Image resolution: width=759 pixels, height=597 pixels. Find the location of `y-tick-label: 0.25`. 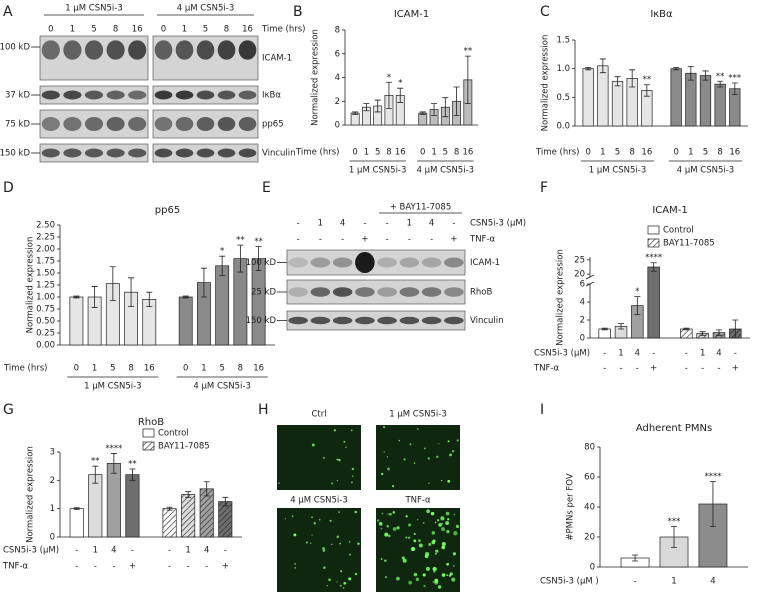

y-tick-label: 0.25 is located at coordinates (45, 334).